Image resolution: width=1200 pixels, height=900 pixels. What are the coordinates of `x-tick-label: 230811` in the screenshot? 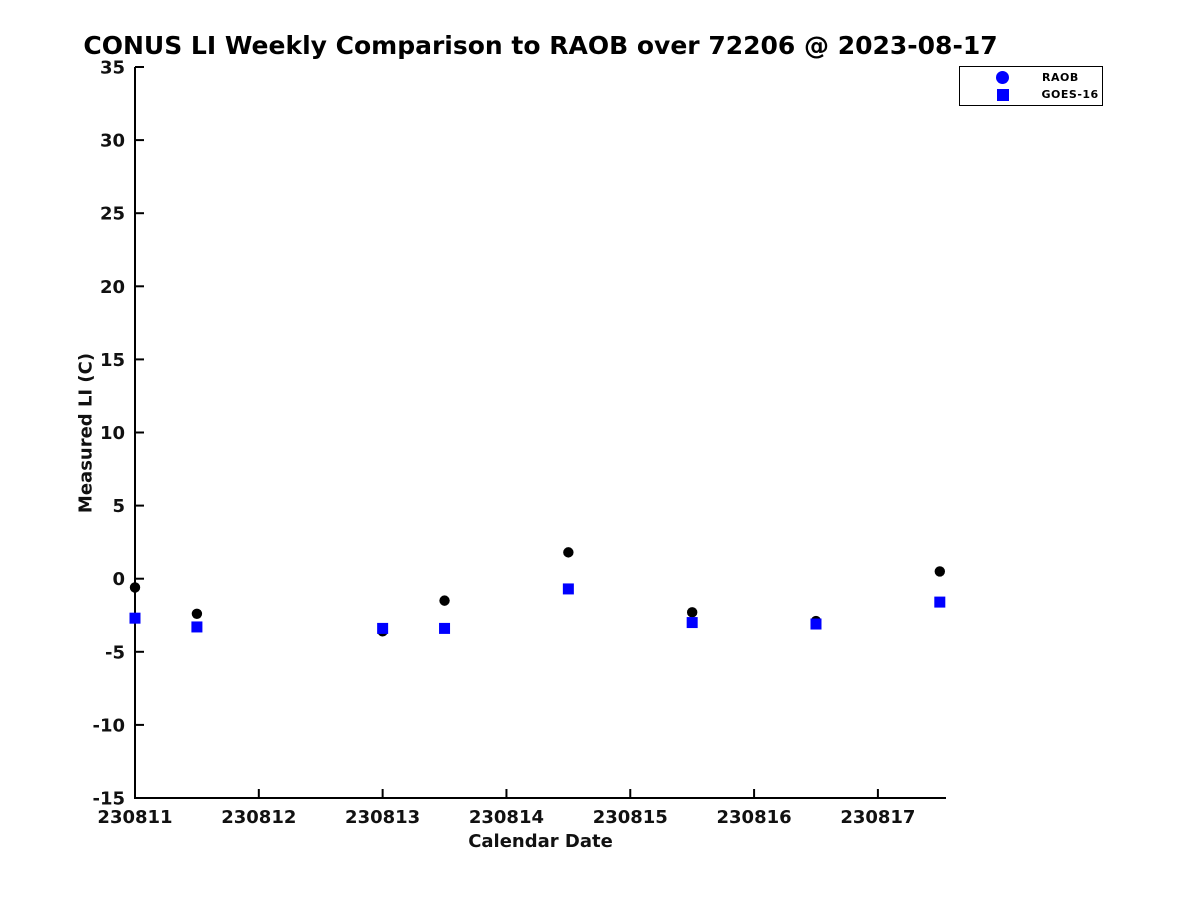 It's located at (134, 817).